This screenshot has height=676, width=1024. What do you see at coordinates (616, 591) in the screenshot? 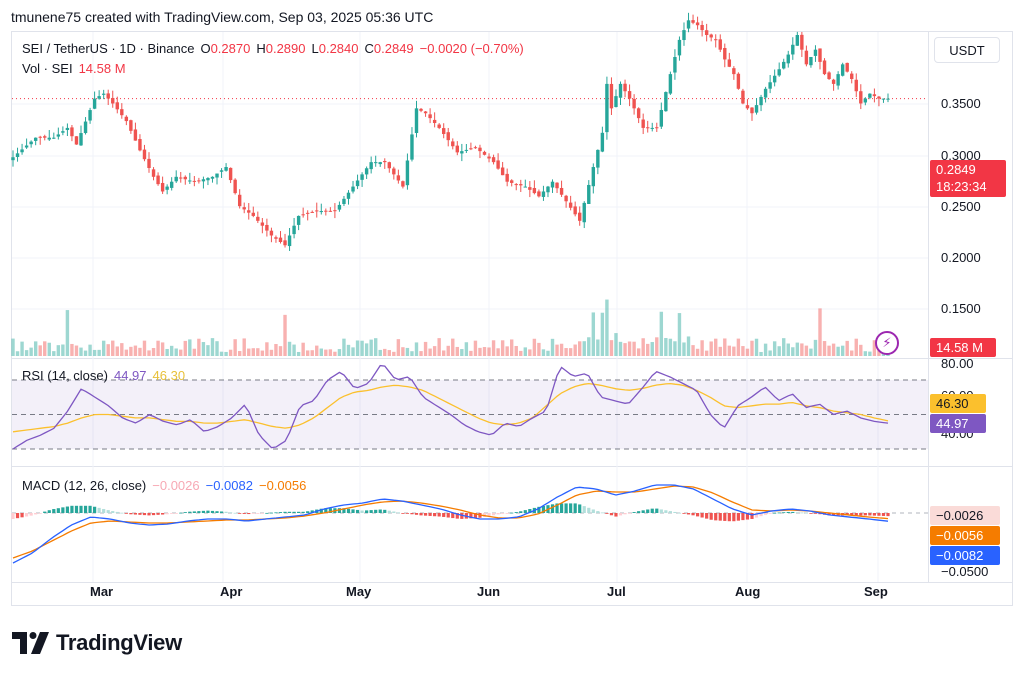
I see `time-axis-label: Jul` at bounding box center [616, 591].